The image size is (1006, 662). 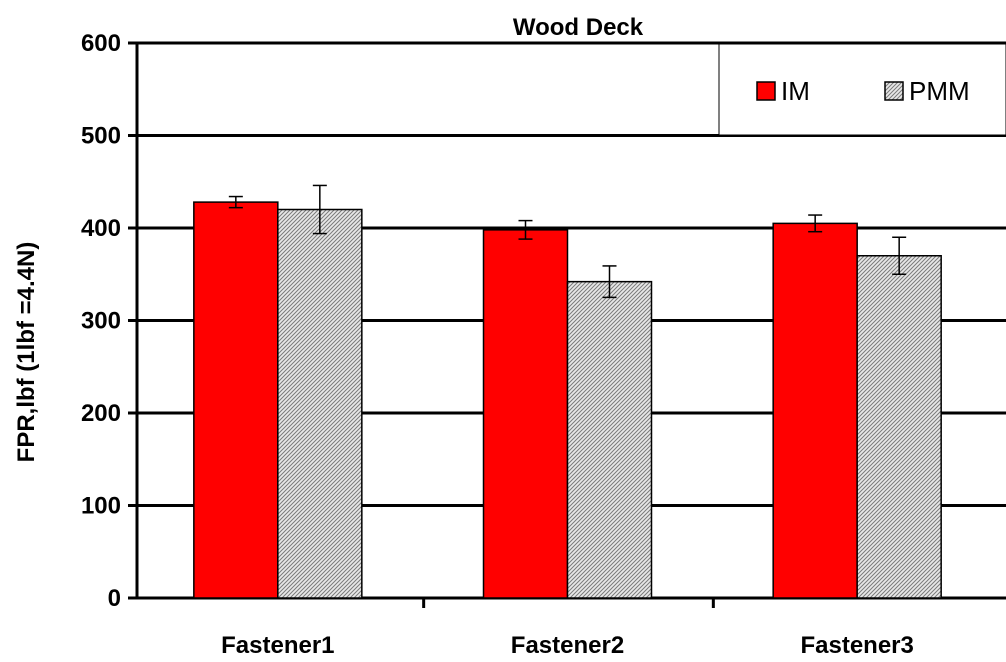 What do you see at coordinates (101, 228) in the screenshot?
I see `y-tick-label: 400` at bounding box center [101, 228].